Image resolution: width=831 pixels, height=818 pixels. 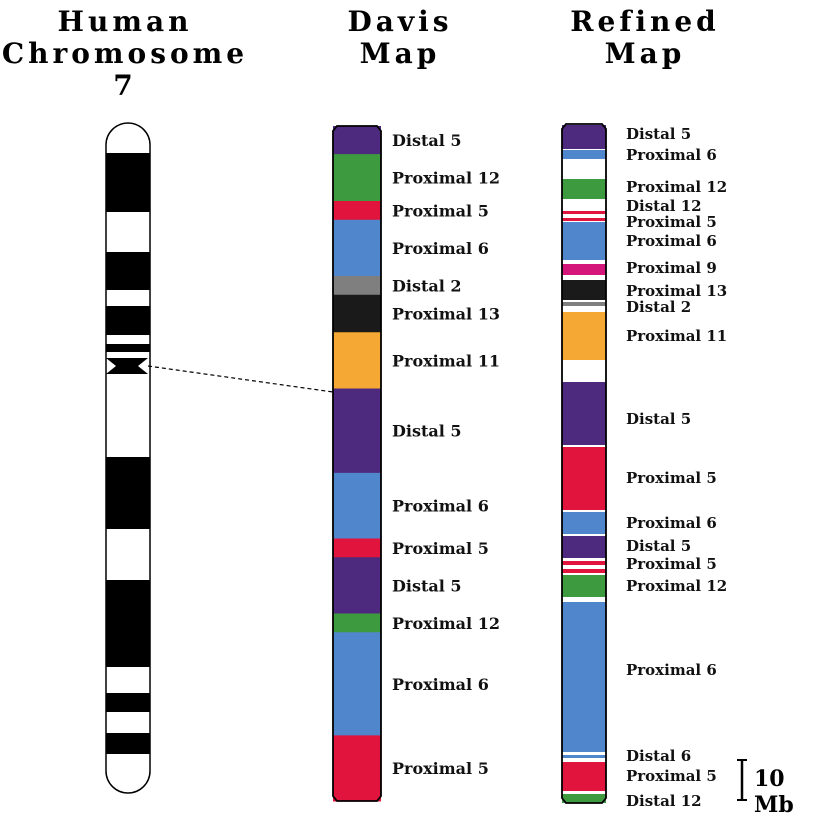 I want to click on davis-segment-label: Proximal 13, so click(x=446, y=314).